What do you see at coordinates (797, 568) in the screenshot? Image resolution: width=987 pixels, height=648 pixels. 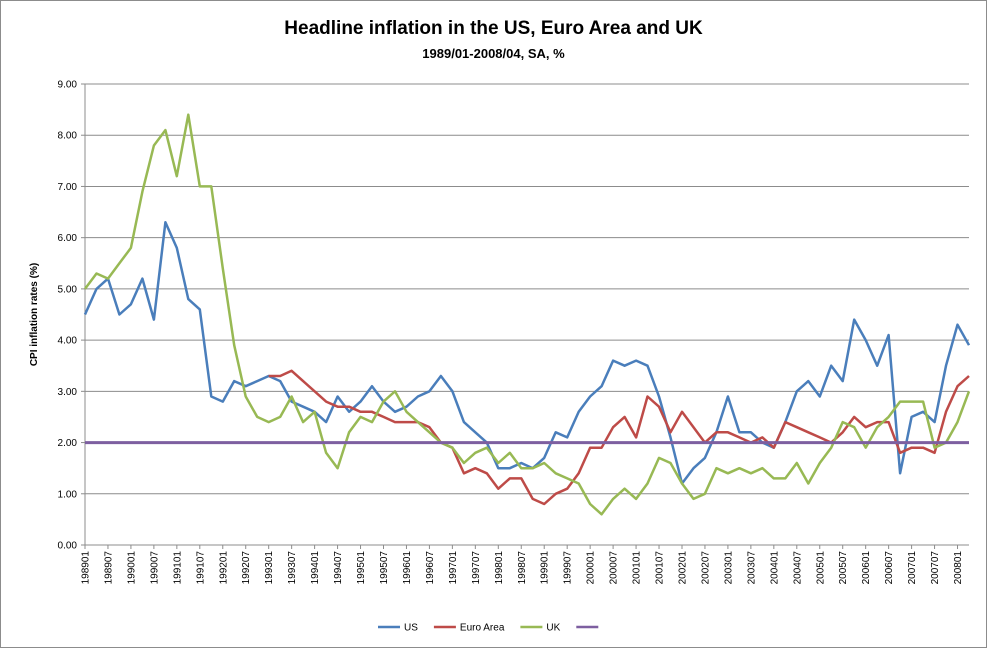 I see `x-tick-label: 200407` at bounding box center [797, 568].